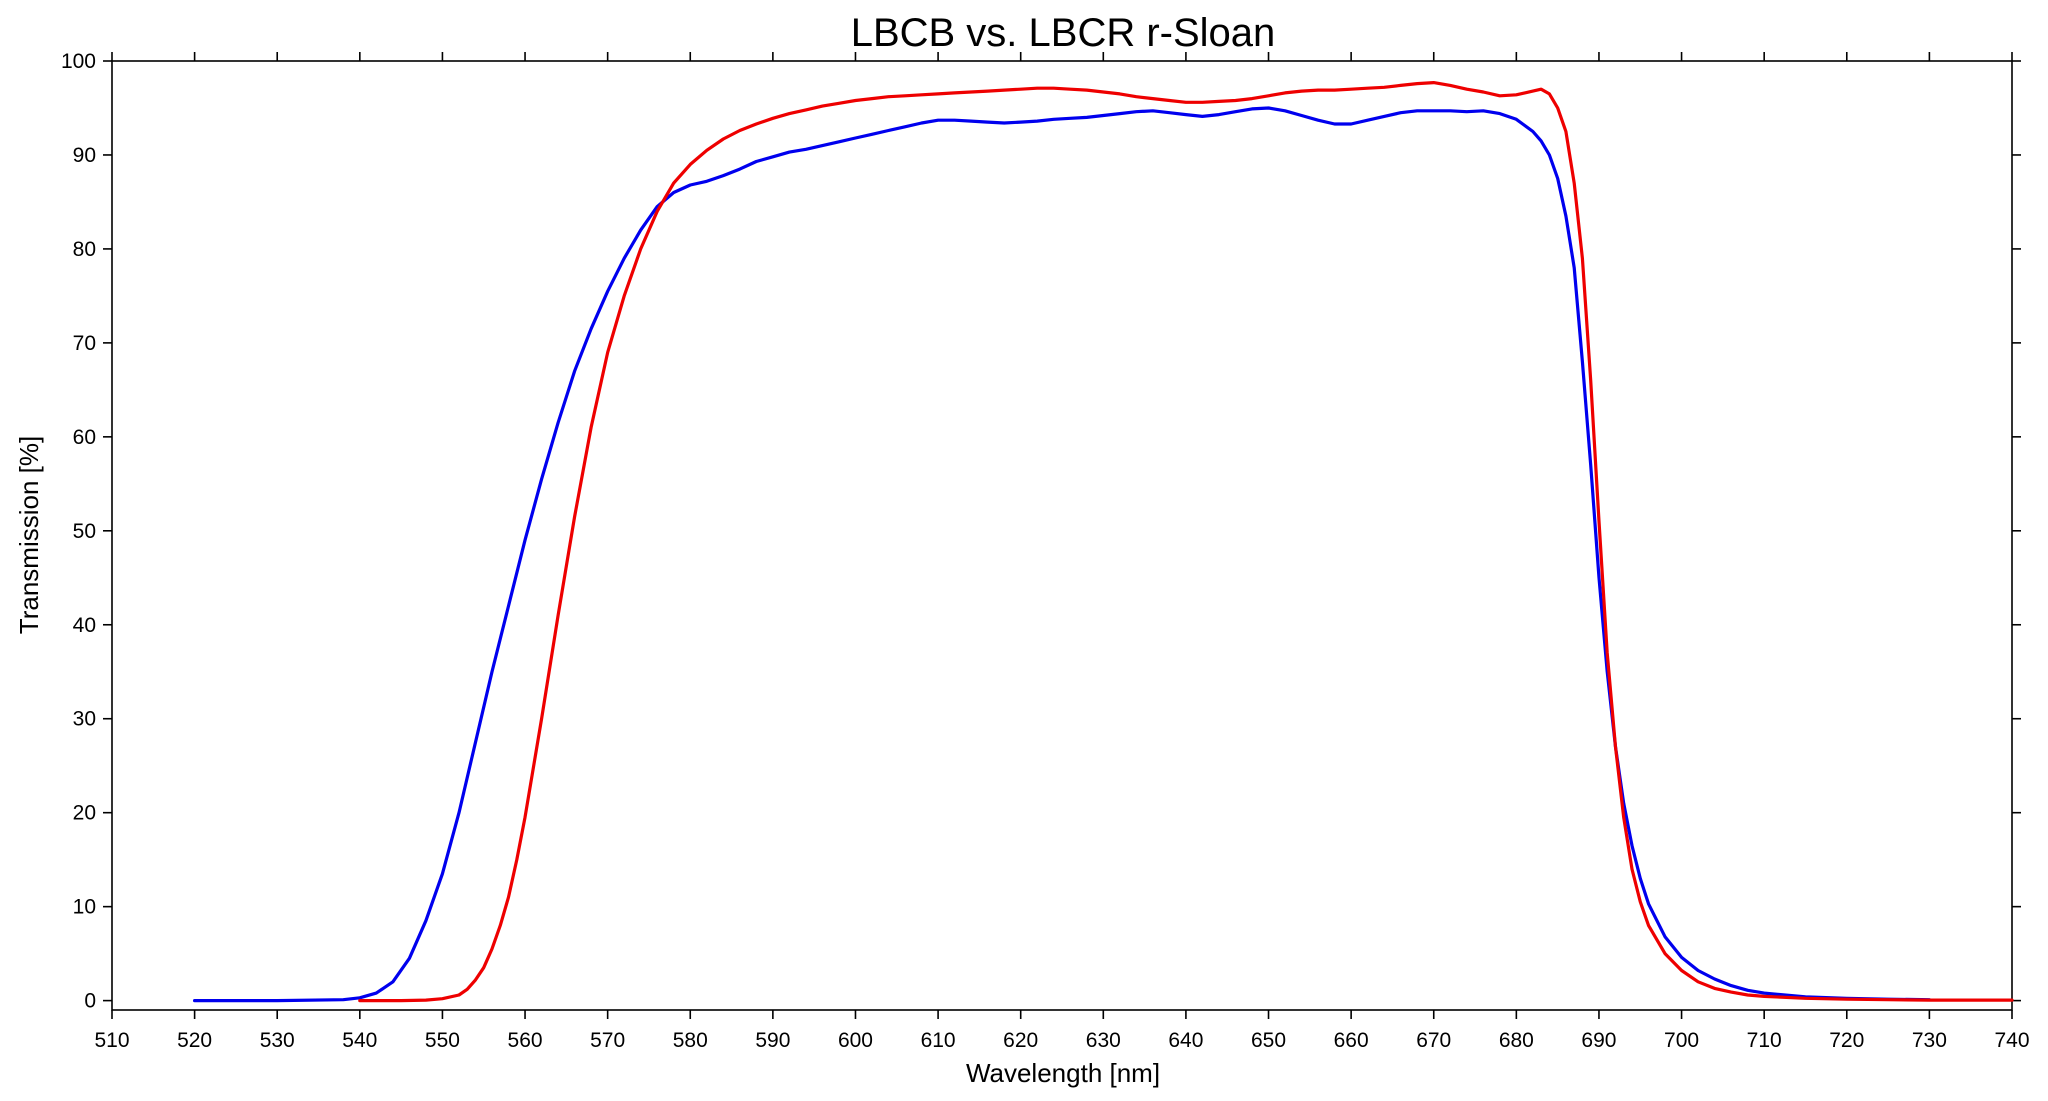 The image size is (2048, 1101). Describe the element at coordinates (1063, 33) in the screenshot. I see `chart-title: LBCB vs. LBCR r-Sloan` at that location.